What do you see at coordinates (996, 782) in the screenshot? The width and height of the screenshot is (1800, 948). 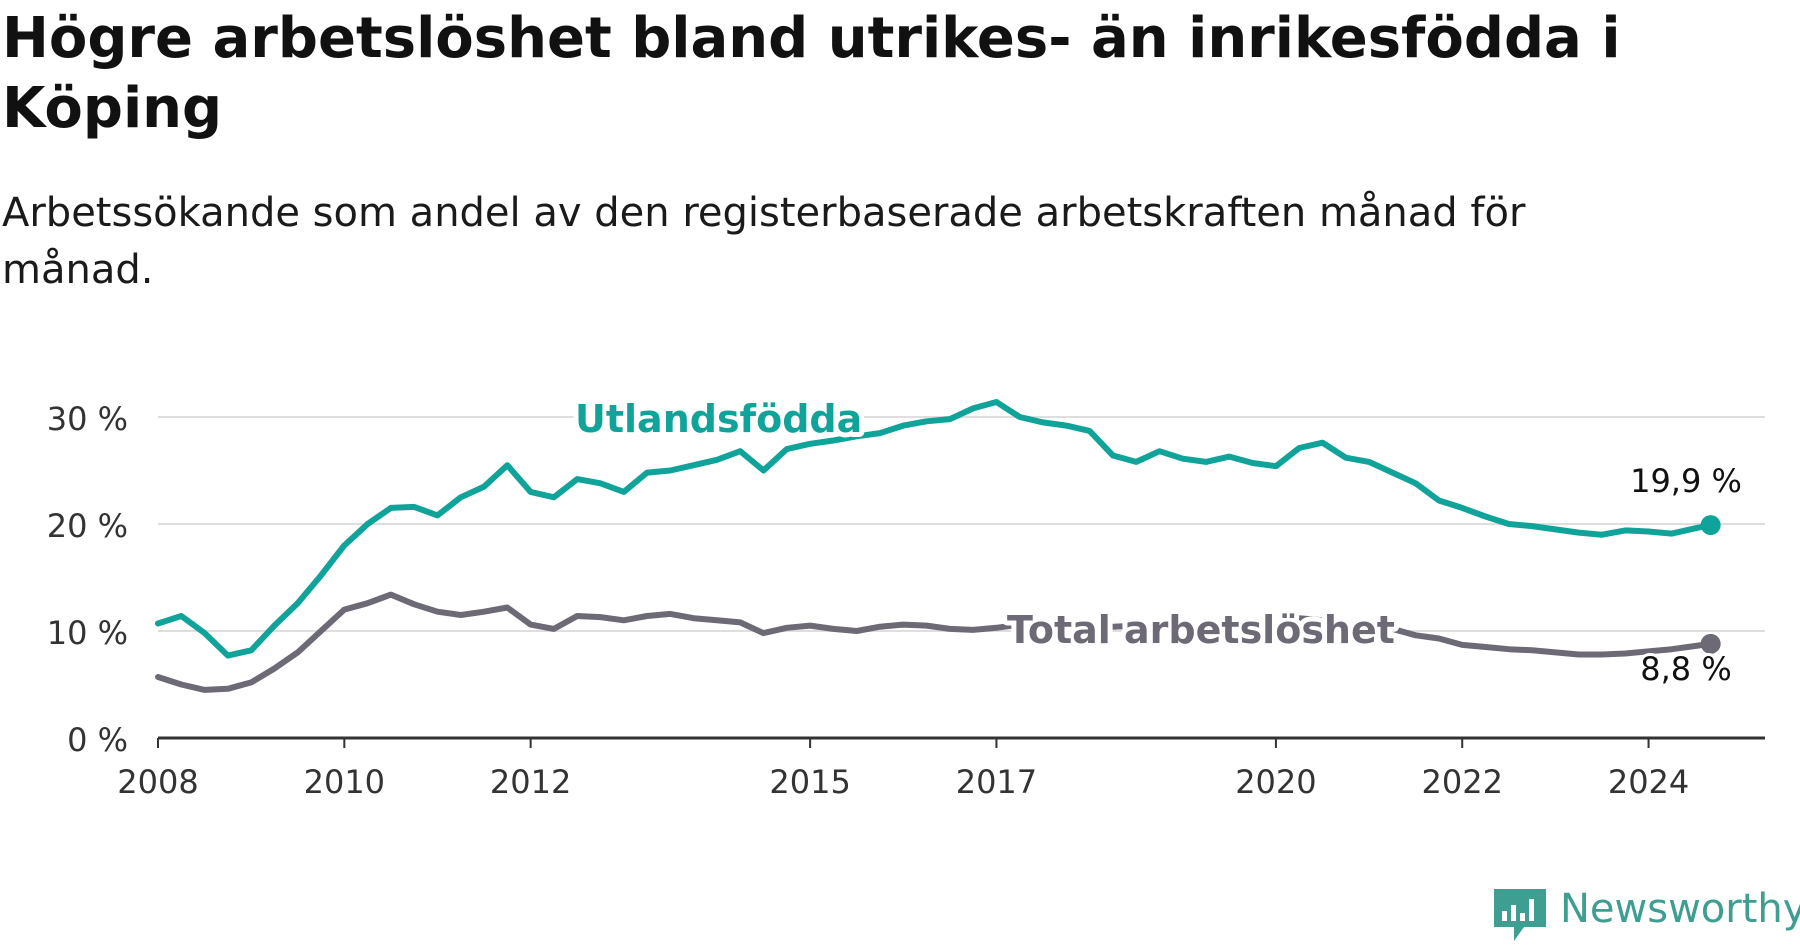 I see `x-tick-label: 2017` at bounding box center [996, 782].